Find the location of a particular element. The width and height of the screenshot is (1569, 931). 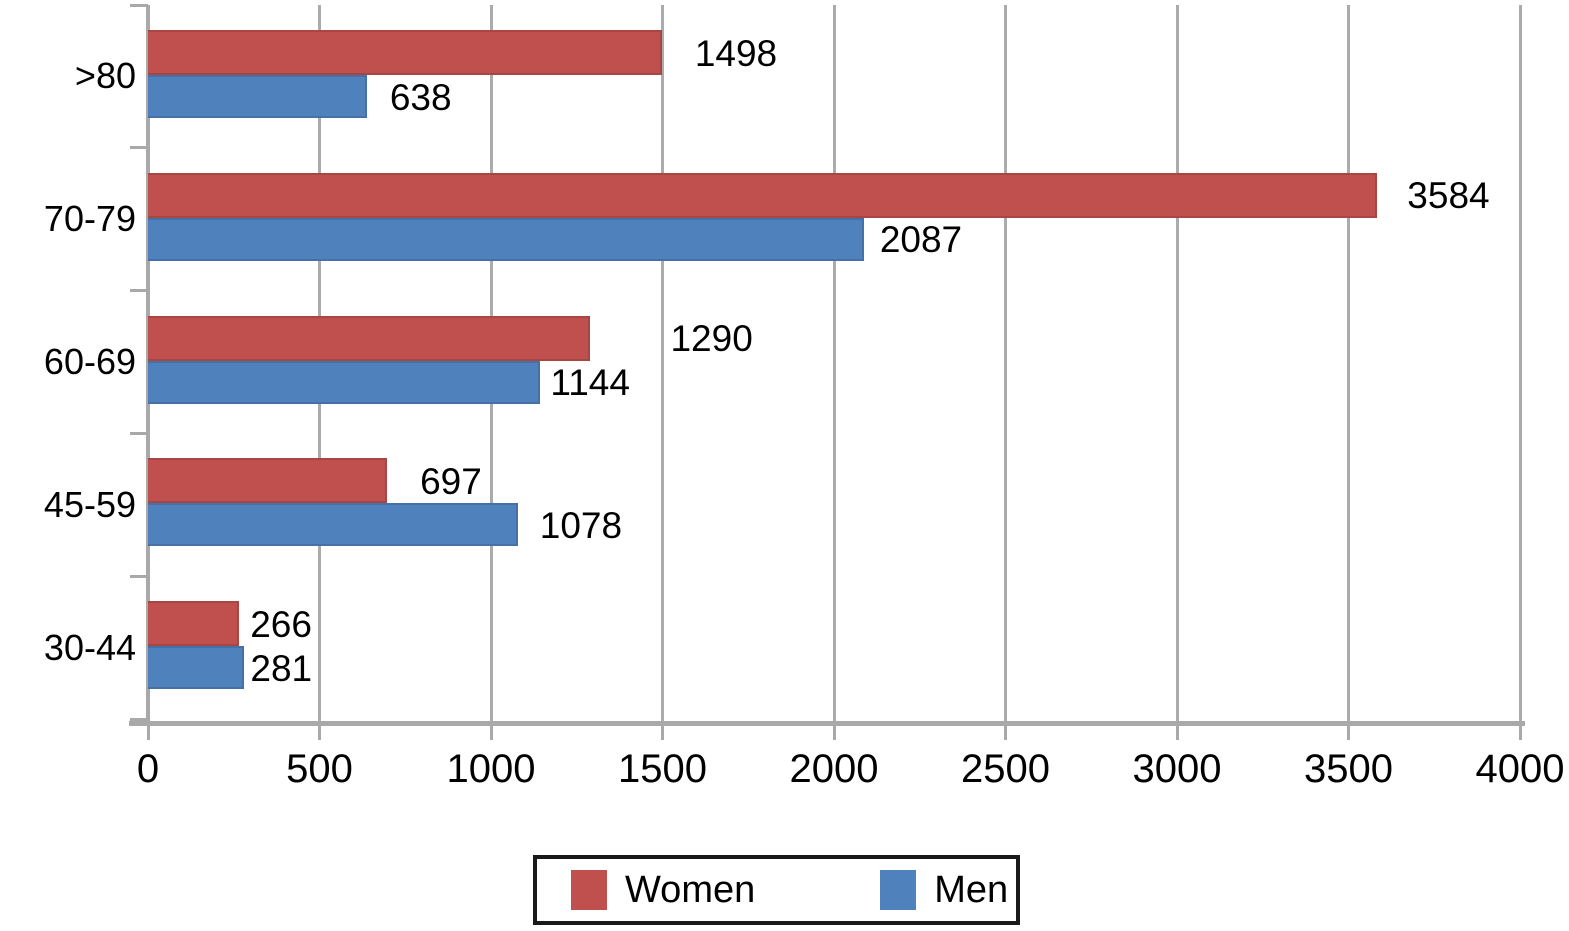

x-axis-tick-label: 2500 is located at coordinates (1005, 769).